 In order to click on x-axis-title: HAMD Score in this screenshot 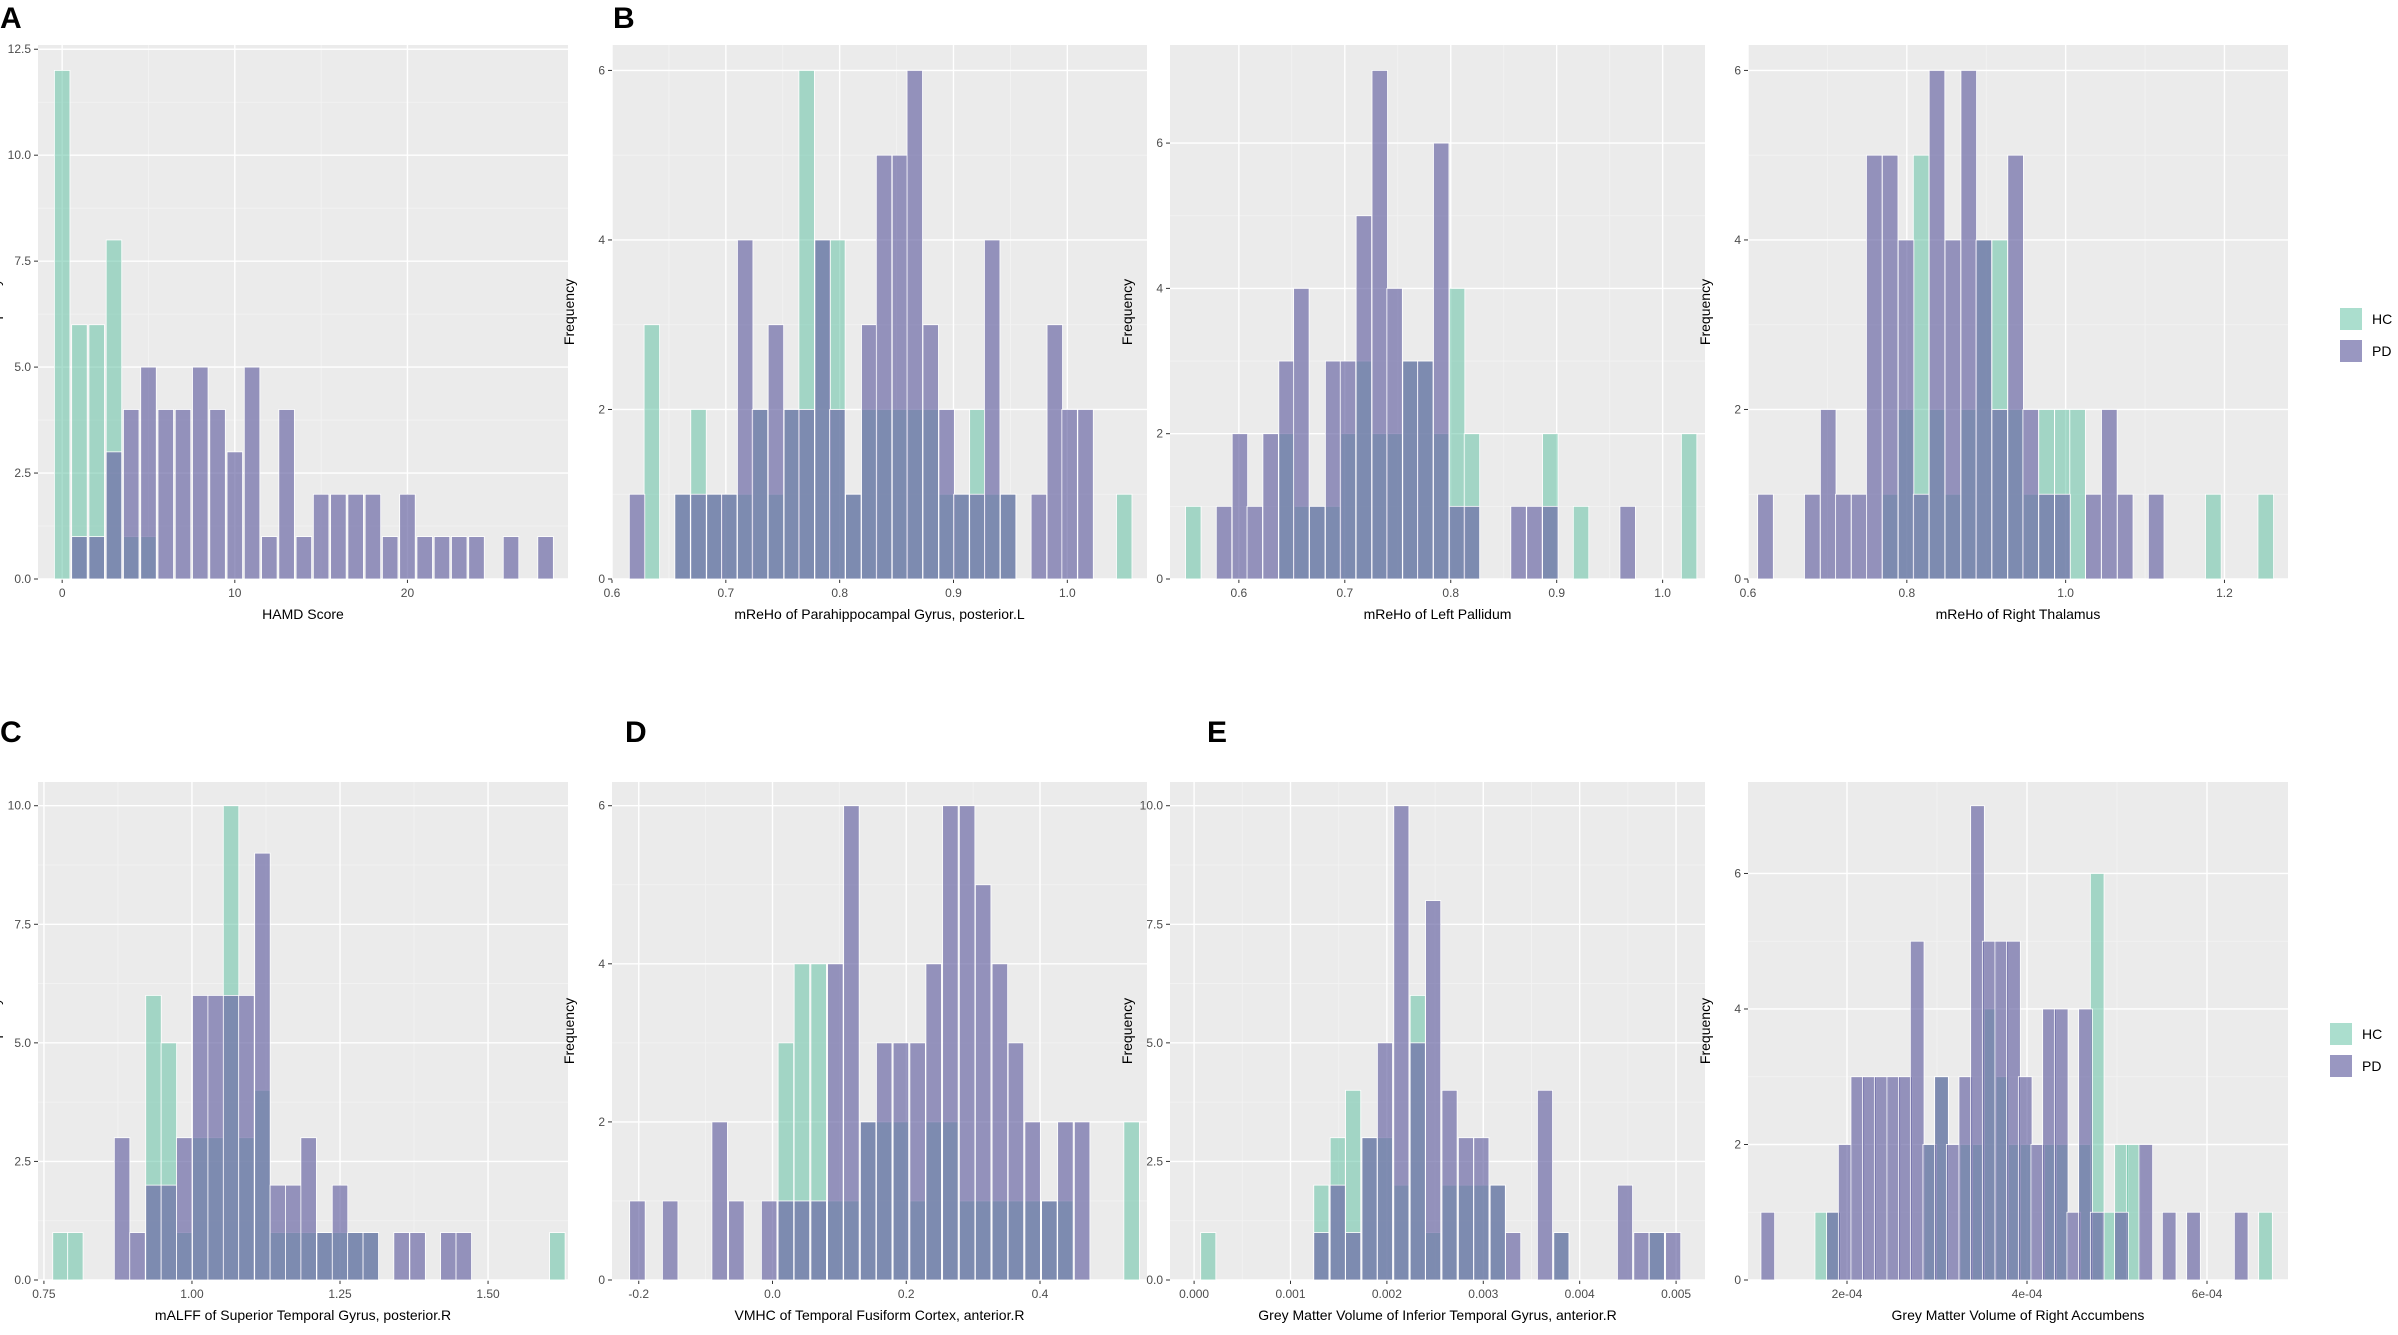, I will do `click(303, 614)`.